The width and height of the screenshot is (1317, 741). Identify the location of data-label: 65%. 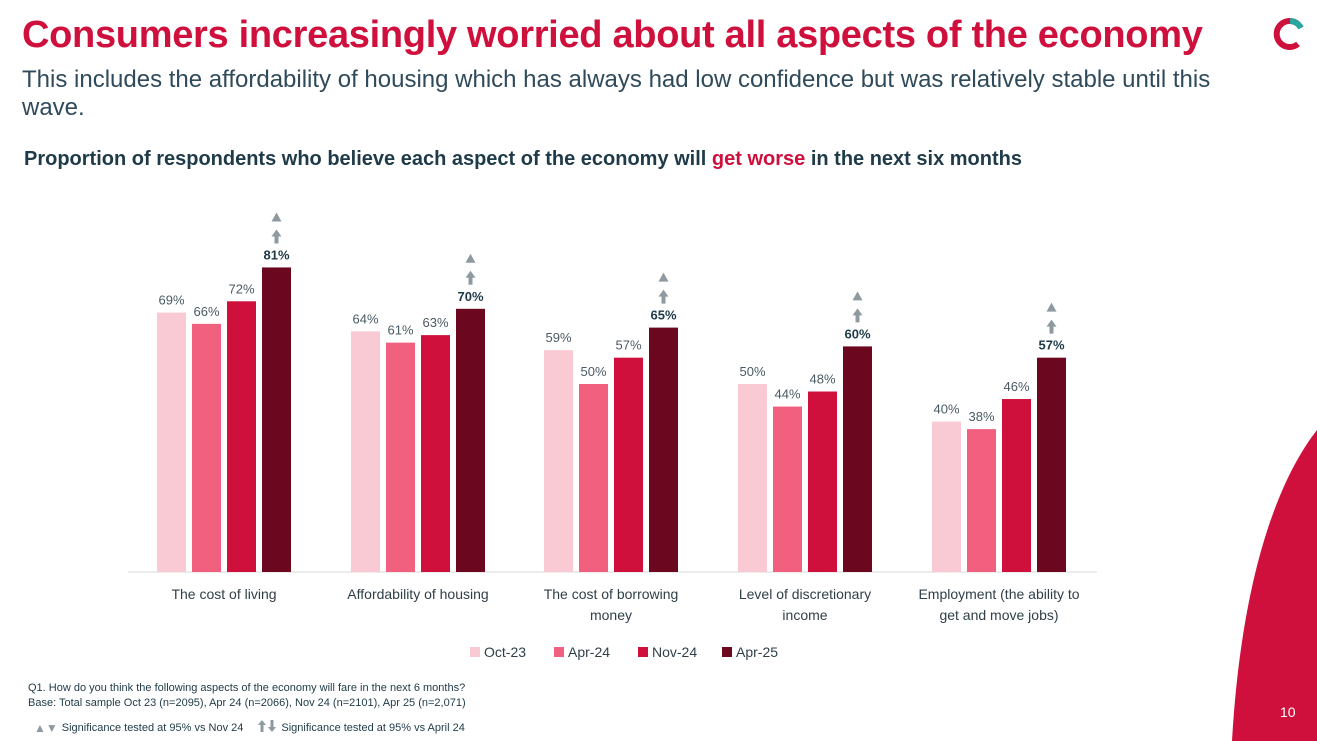
(663, 315).